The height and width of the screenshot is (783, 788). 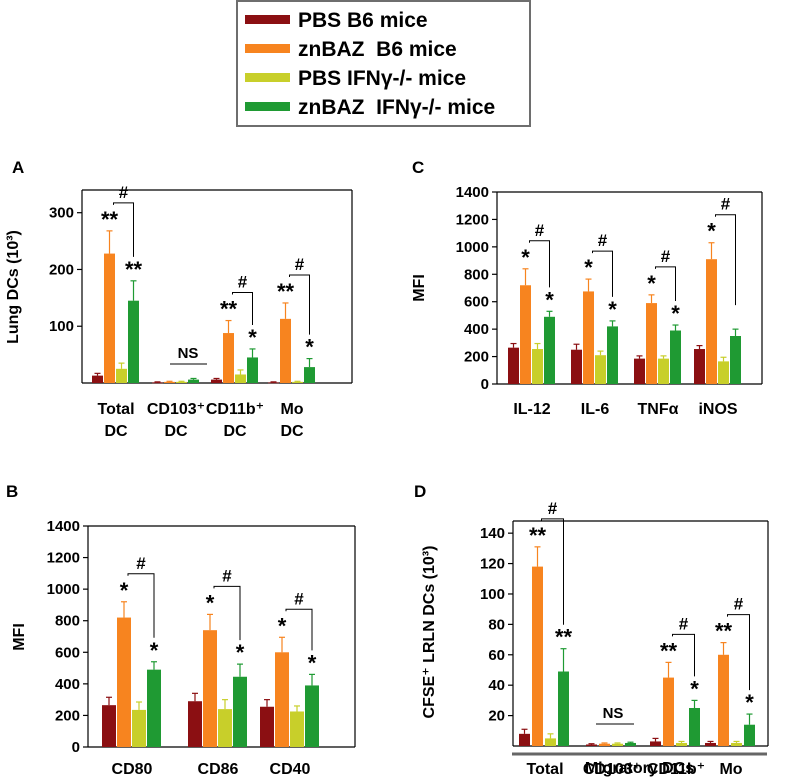 What do you see at coordinates (131, 666) in the screenshot?
I see `category-group: * * # CD80` at bounding box center [131, 666].